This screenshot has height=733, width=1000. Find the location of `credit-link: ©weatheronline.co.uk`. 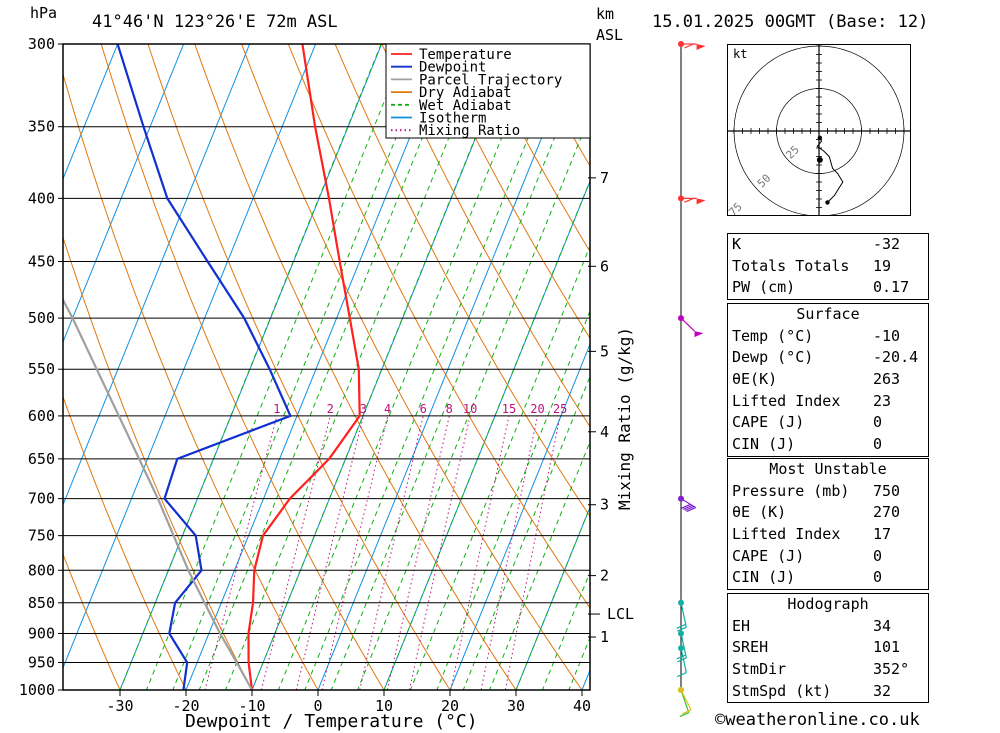

credit-link: ©weatheronline.co.uk is located at coordinates (817, 720).